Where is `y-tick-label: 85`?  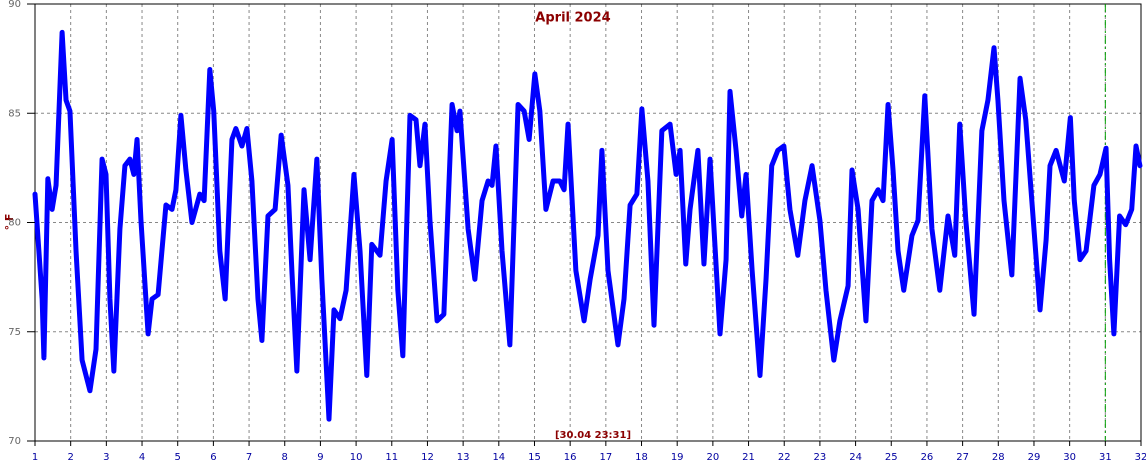 y-tick-label: 85 is located at coordinates (14, 113).